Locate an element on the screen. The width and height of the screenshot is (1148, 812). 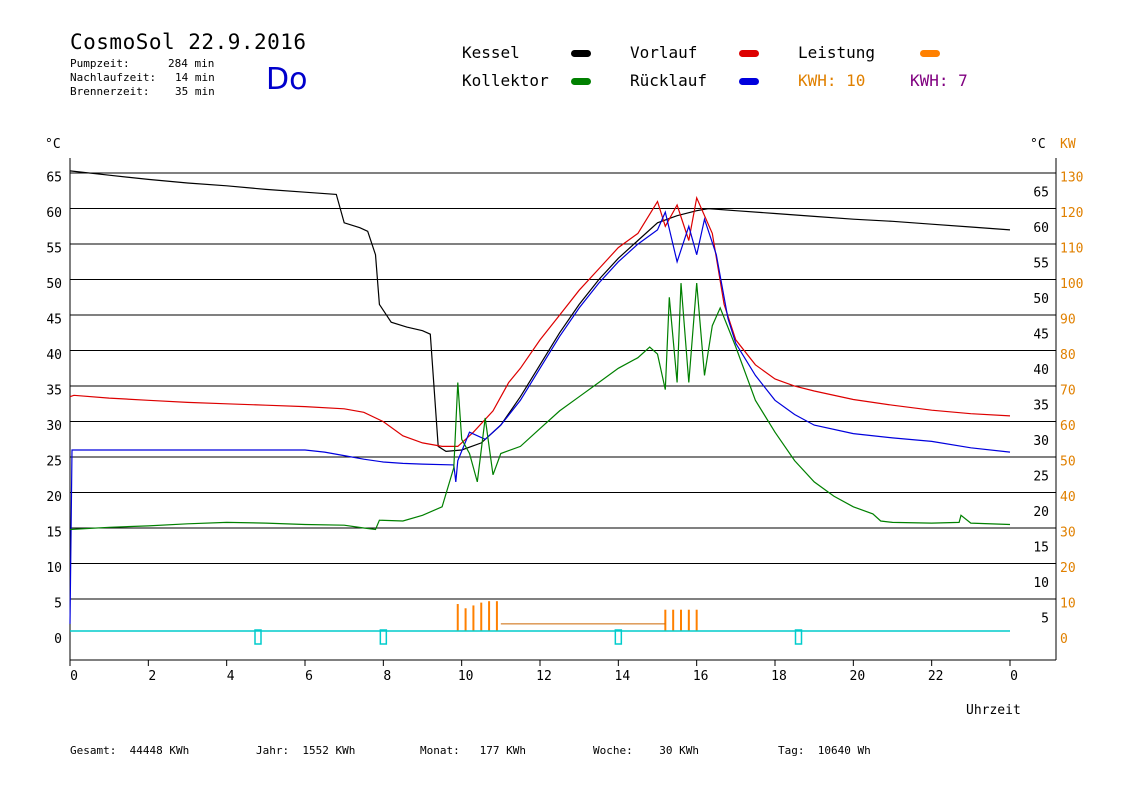
y-tick-left: 10 is located at coordinates (54, 568).